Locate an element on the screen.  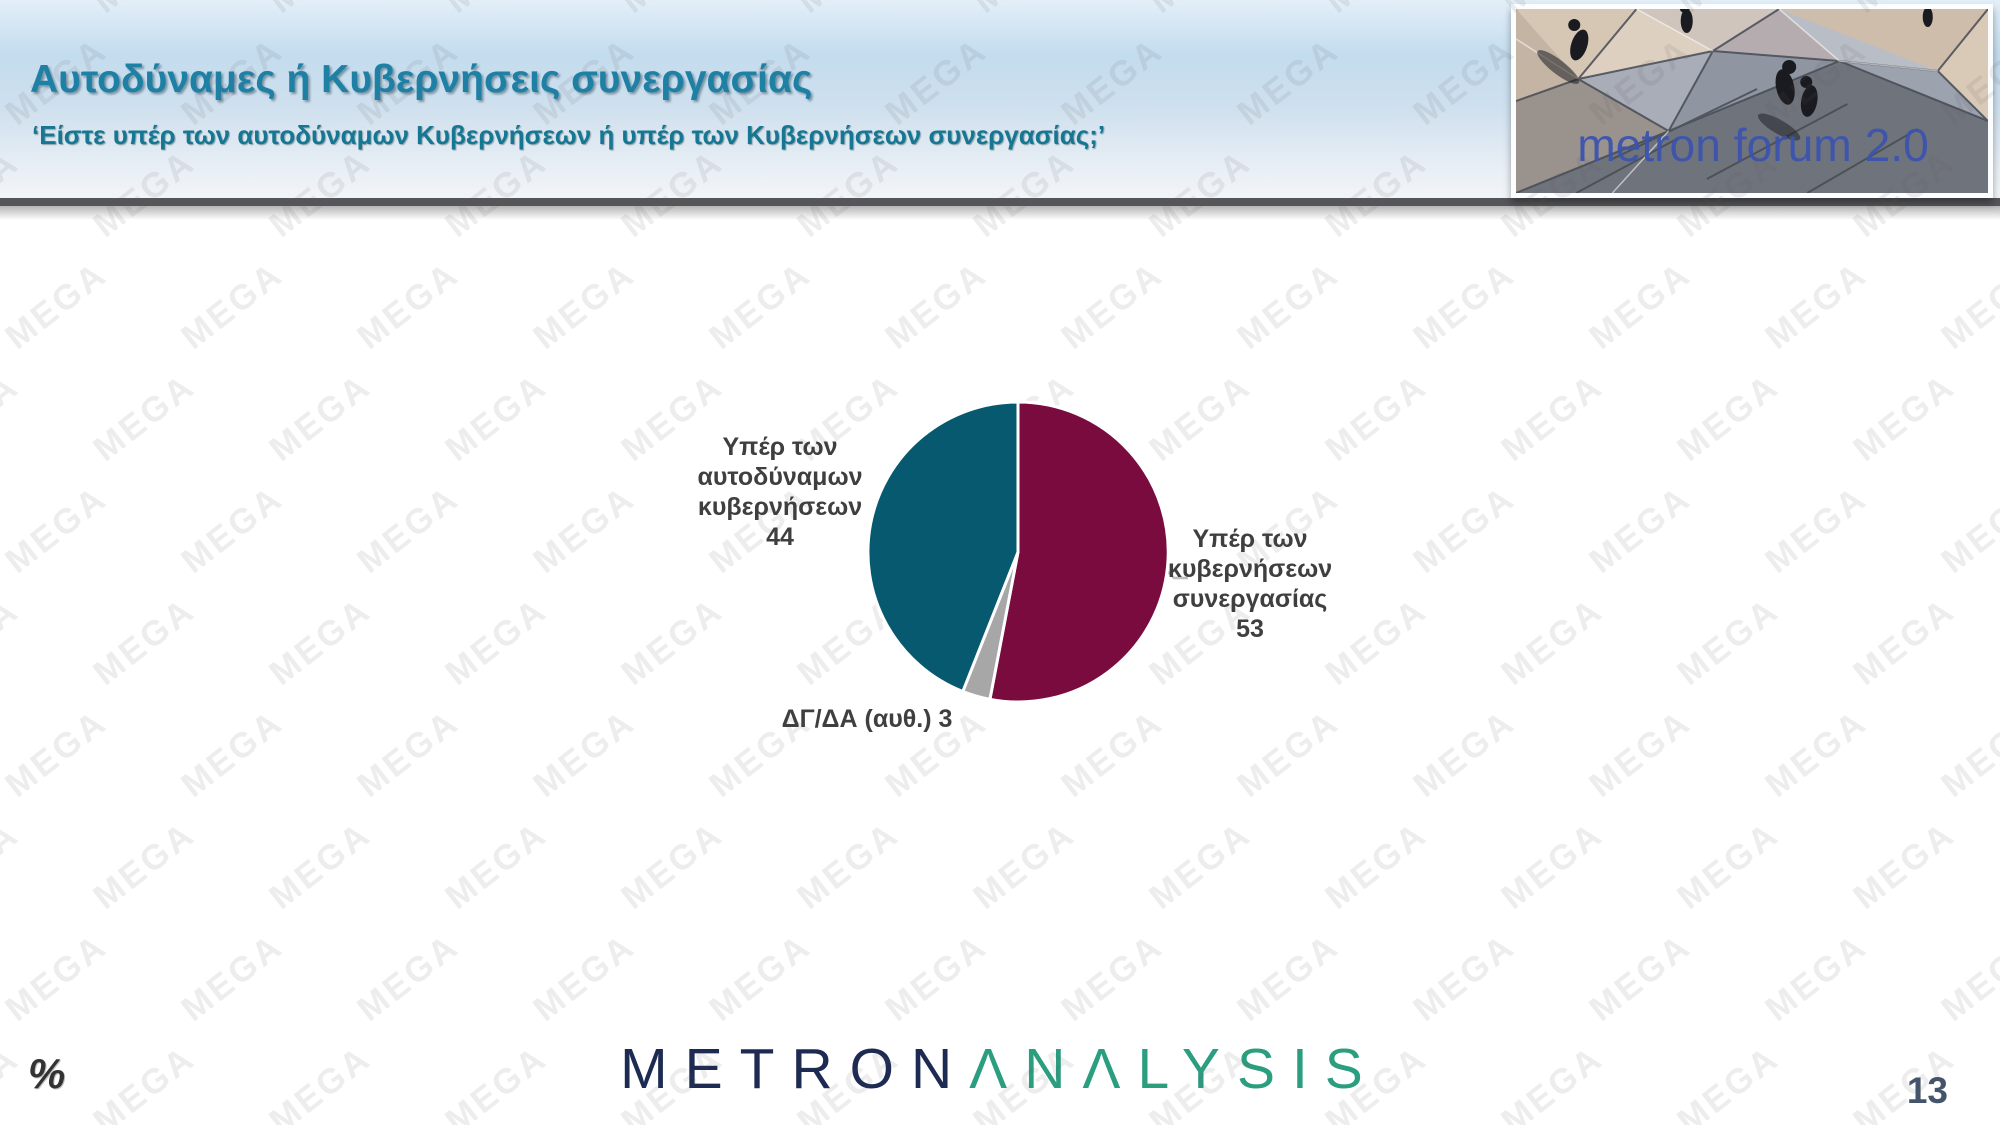
metron-analysis-wordmark: METRONΛΝΛLYSIS is located at coordinates (1000, 1069).